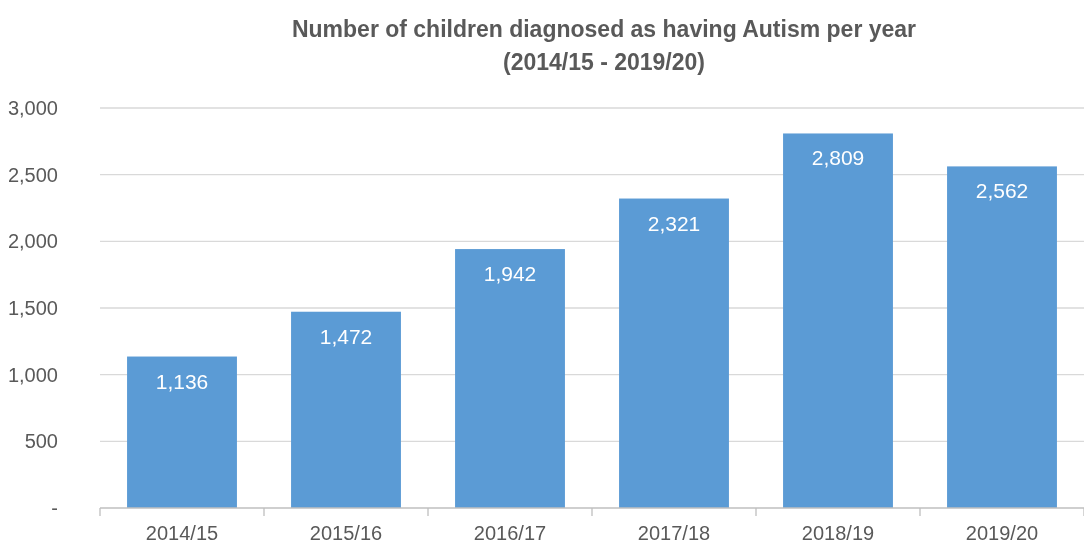 The width and height of the screenshot is (1084, 545). Describe the element at coordinates (510, 274) in the screenshot. I see `data-label: 1,942` at that location.